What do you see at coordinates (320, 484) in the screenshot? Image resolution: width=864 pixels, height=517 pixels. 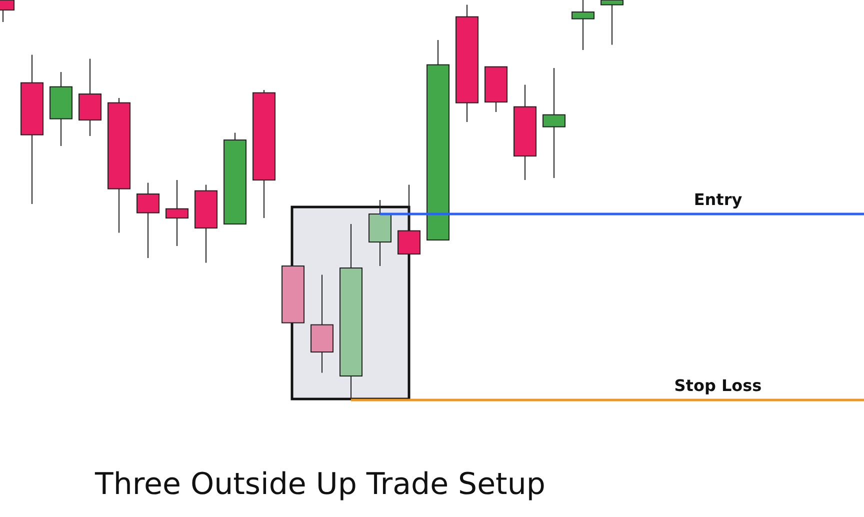 I see `text: Three Outside Up Trade Setup` at bounding box center [320, 484].